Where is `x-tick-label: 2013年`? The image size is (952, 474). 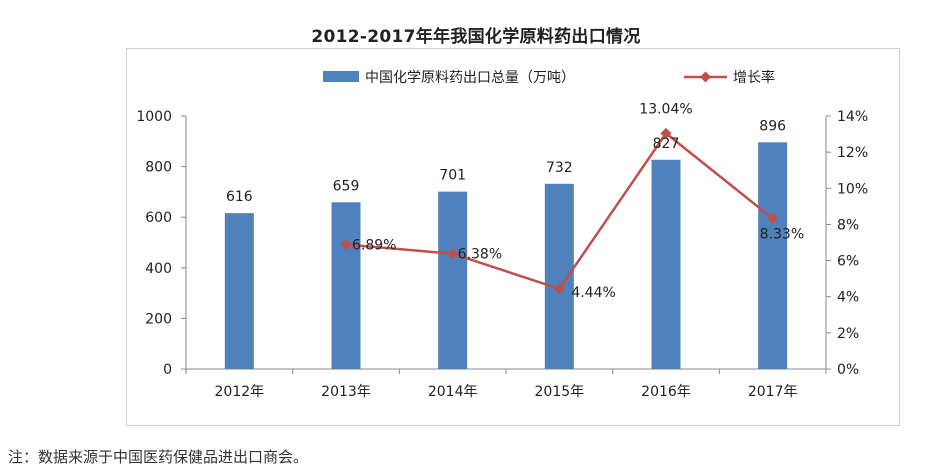 x-tick-label: 2013年 is located at coordinates (346, 392).